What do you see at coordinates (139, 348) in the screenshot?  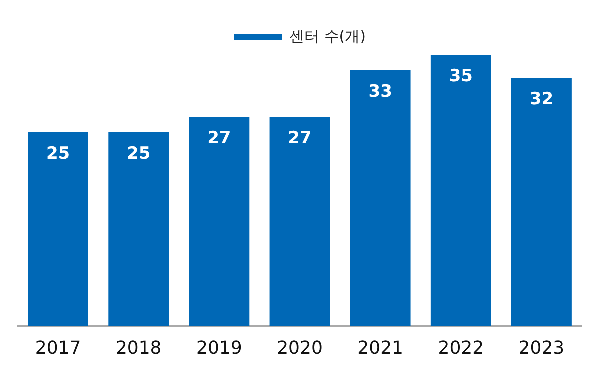 I see `x-tick-label: 2018` at bounding box center [139, 348].